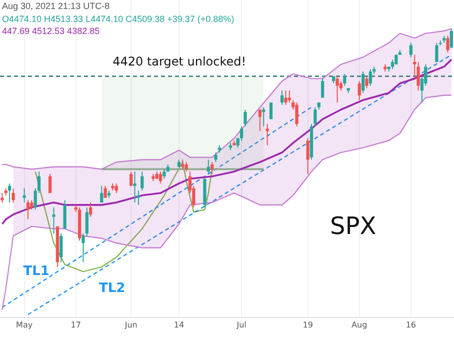 The image size is (454, 341). What do you see at coordinates (179, 325) in the screenshot?
I see `x-tick-label: 14` at bounding box center [179, 325].